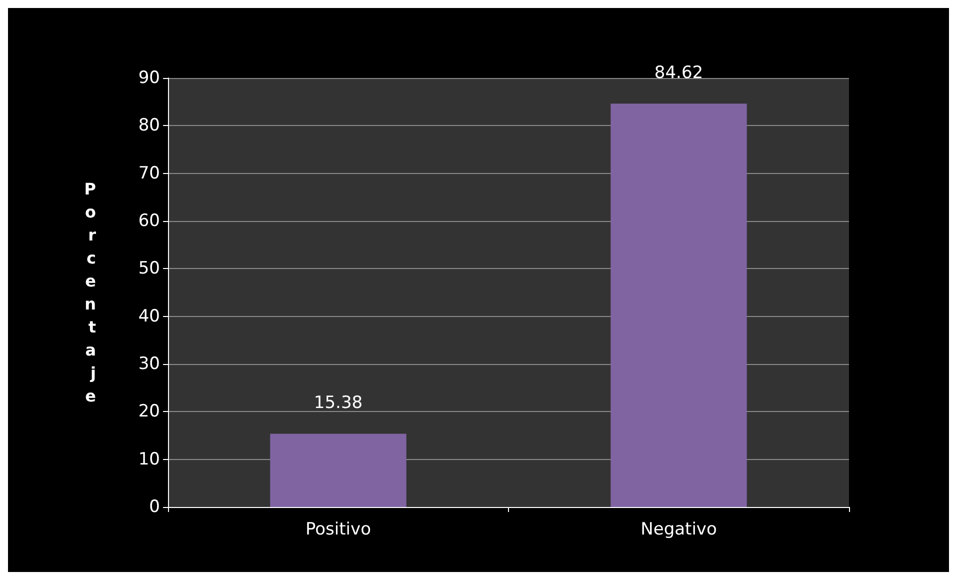  I want to click on x-tick-label: Negativo, so click(678, 530).